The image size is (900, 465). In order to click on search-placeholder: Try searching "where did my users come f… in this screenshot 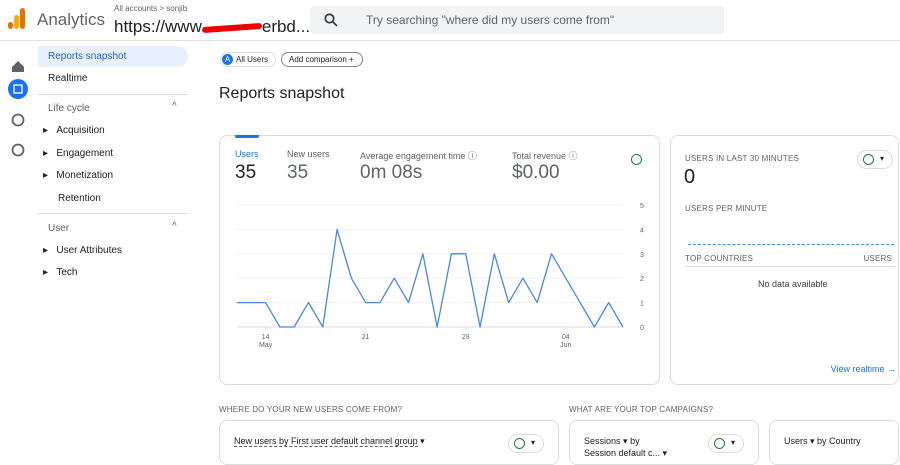, I will do `click(490, 20)`.